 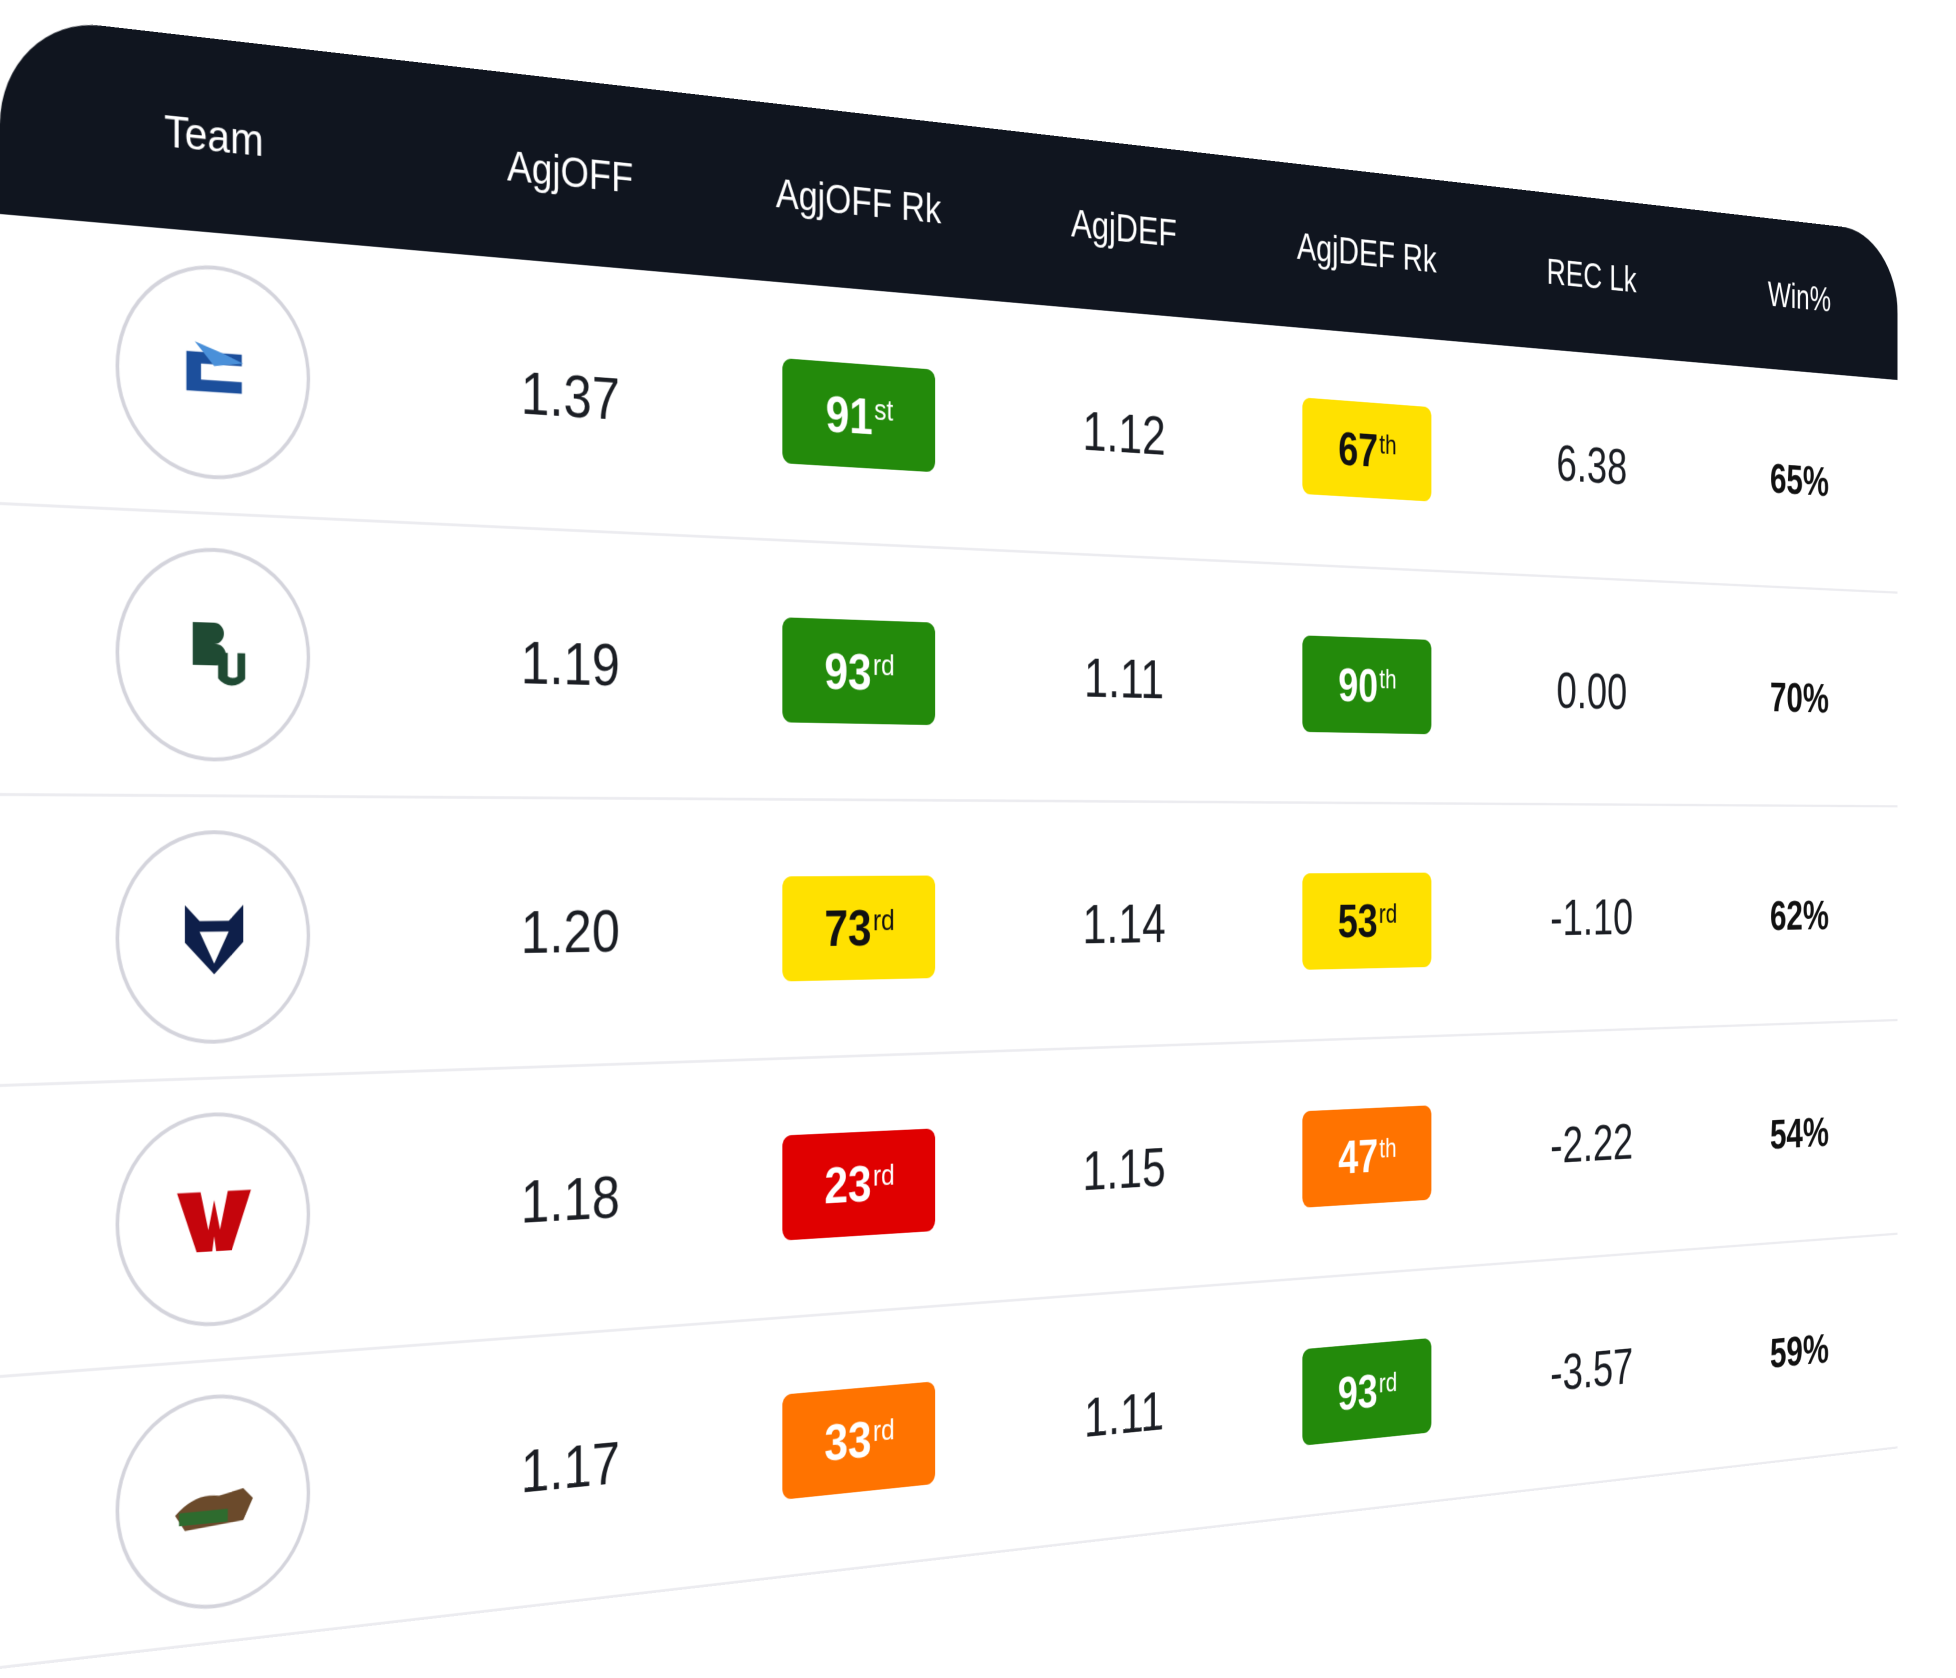 I want to click on win-pct: 70%, so click(x=1799, y=697).